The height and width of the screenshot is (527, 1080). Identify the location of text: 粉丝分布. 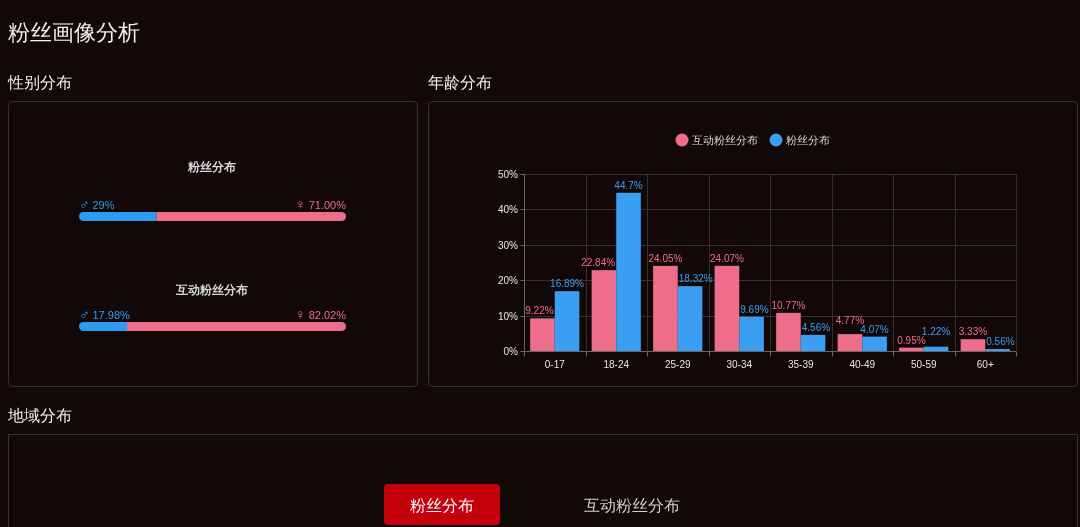
(442, 505).